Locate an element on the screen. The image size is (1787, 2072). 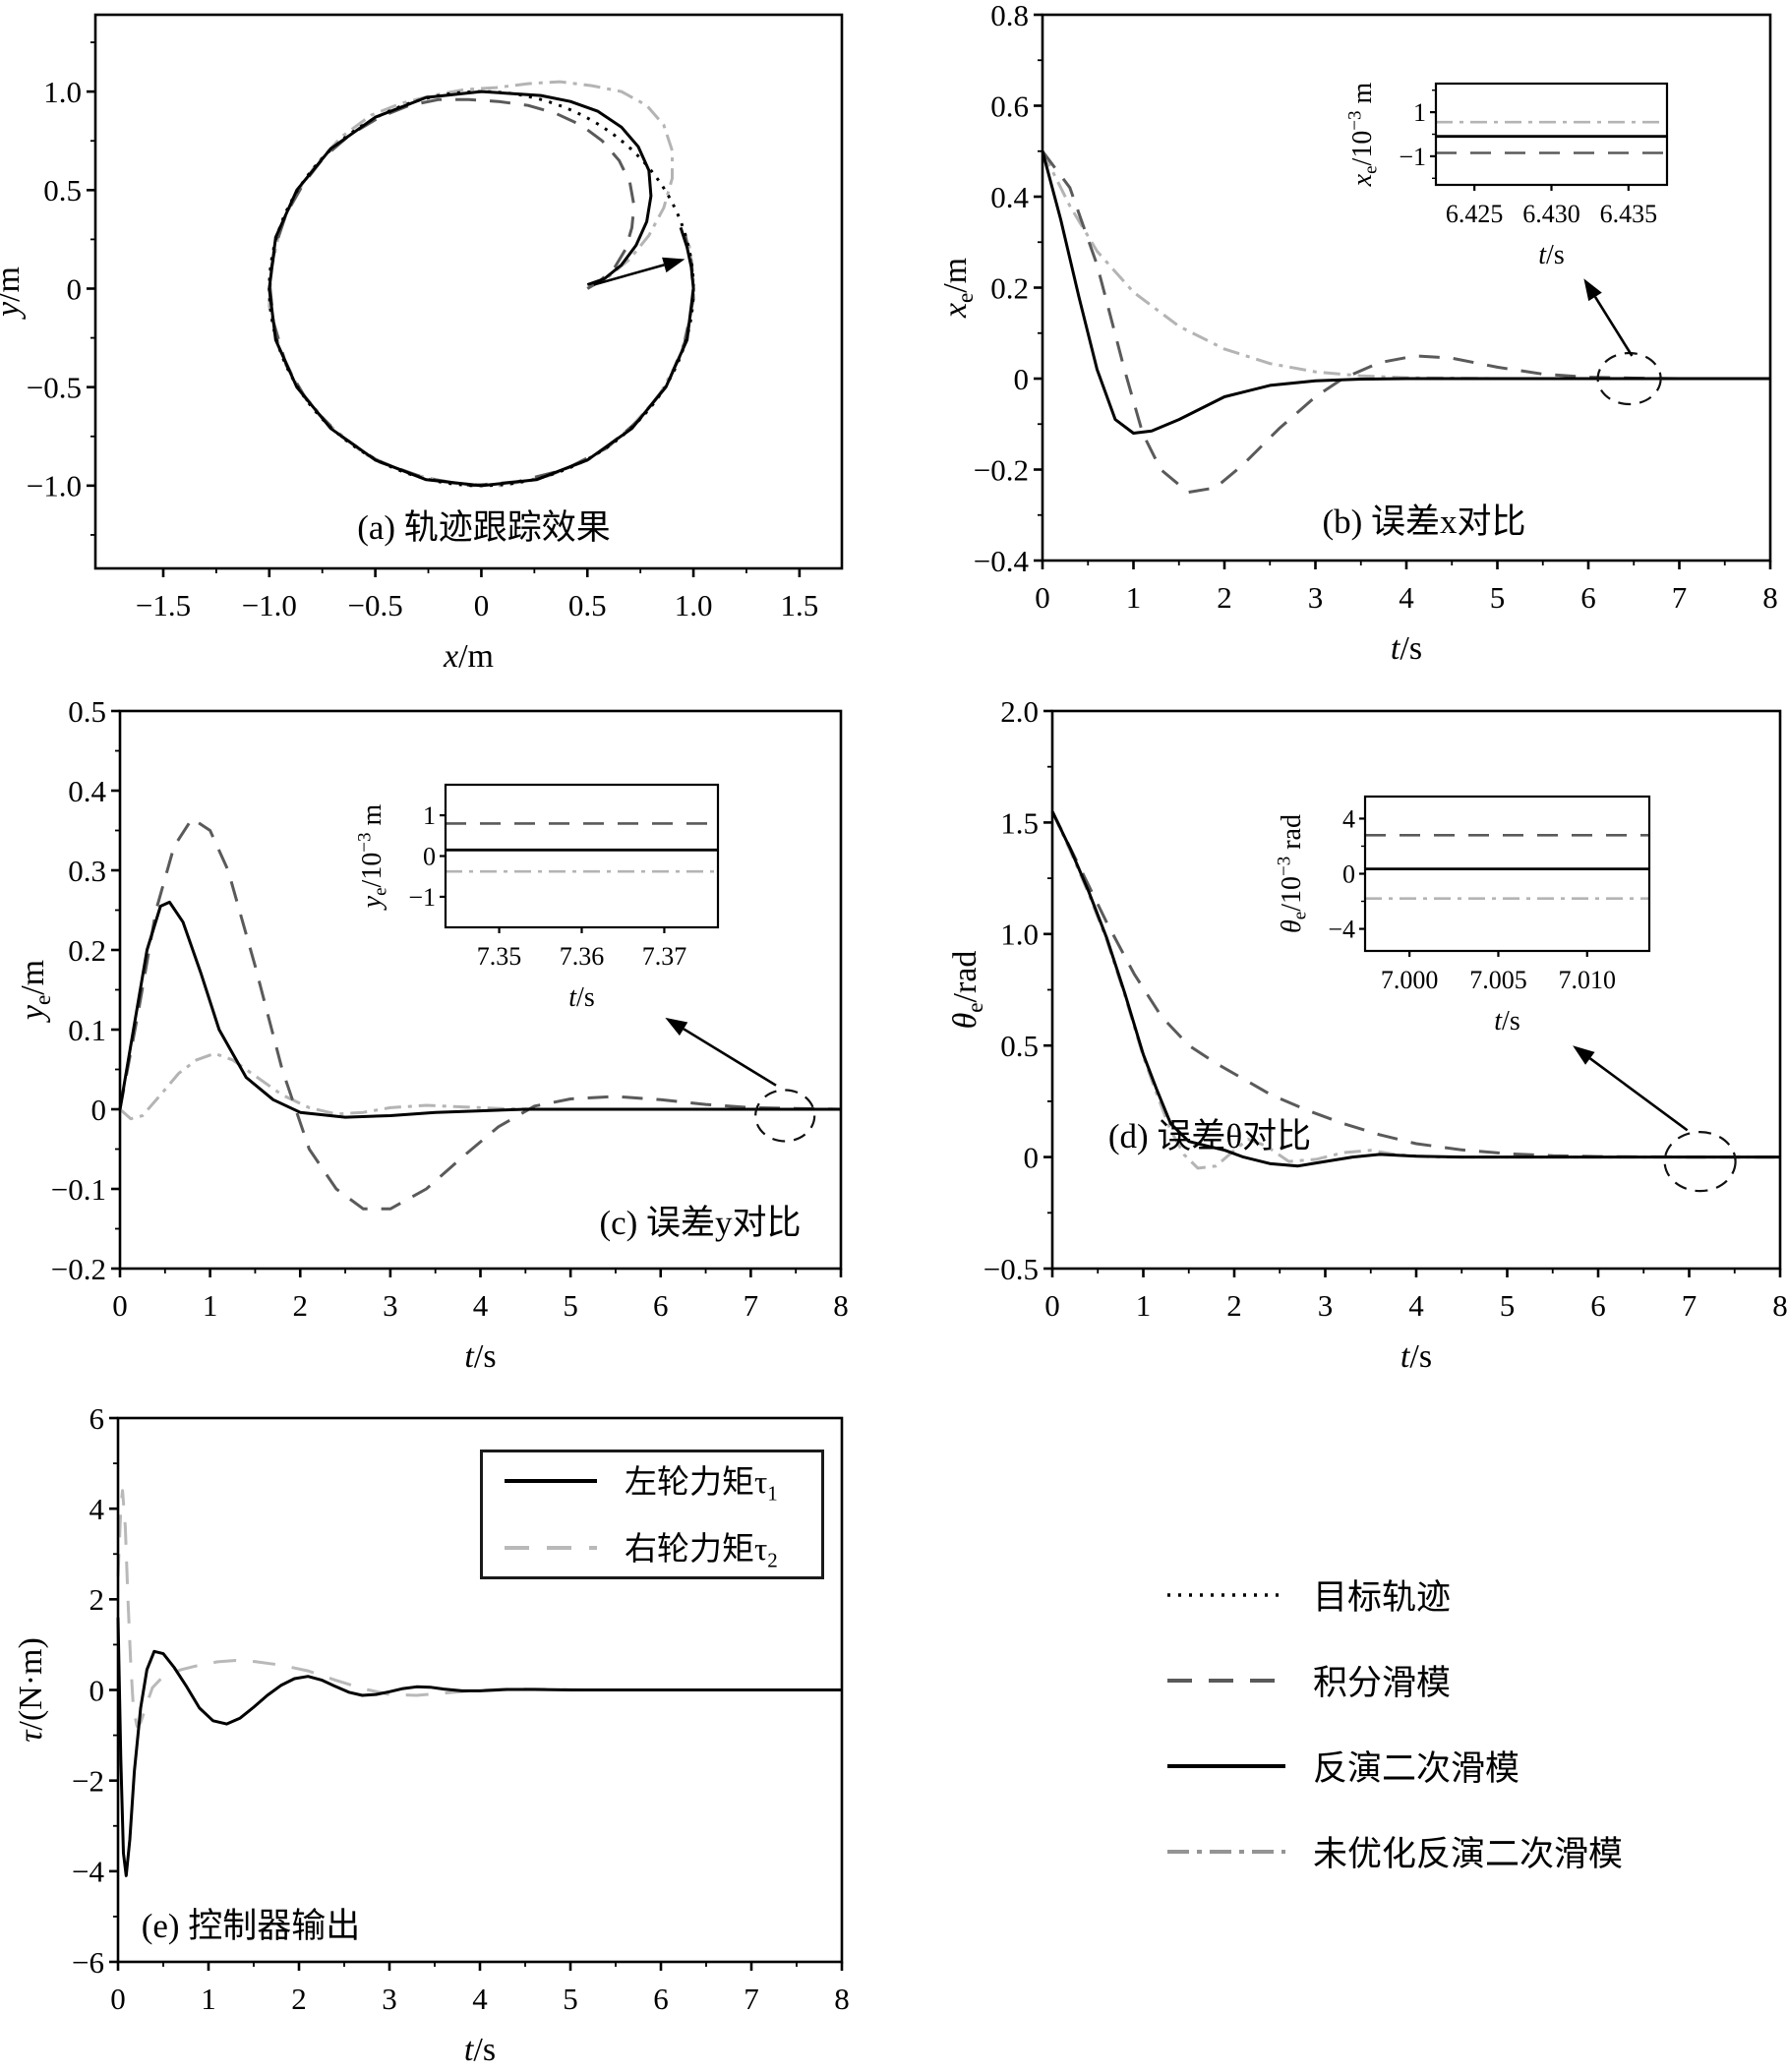
svg-text: 7.000 is located at coordinates (1410, 980).